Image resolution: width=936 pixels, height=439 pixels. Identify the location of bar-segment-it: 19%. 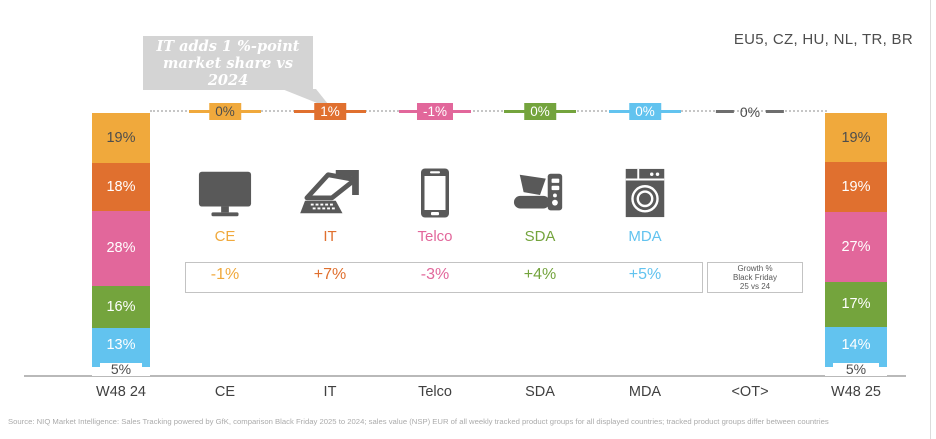
(856, 187).